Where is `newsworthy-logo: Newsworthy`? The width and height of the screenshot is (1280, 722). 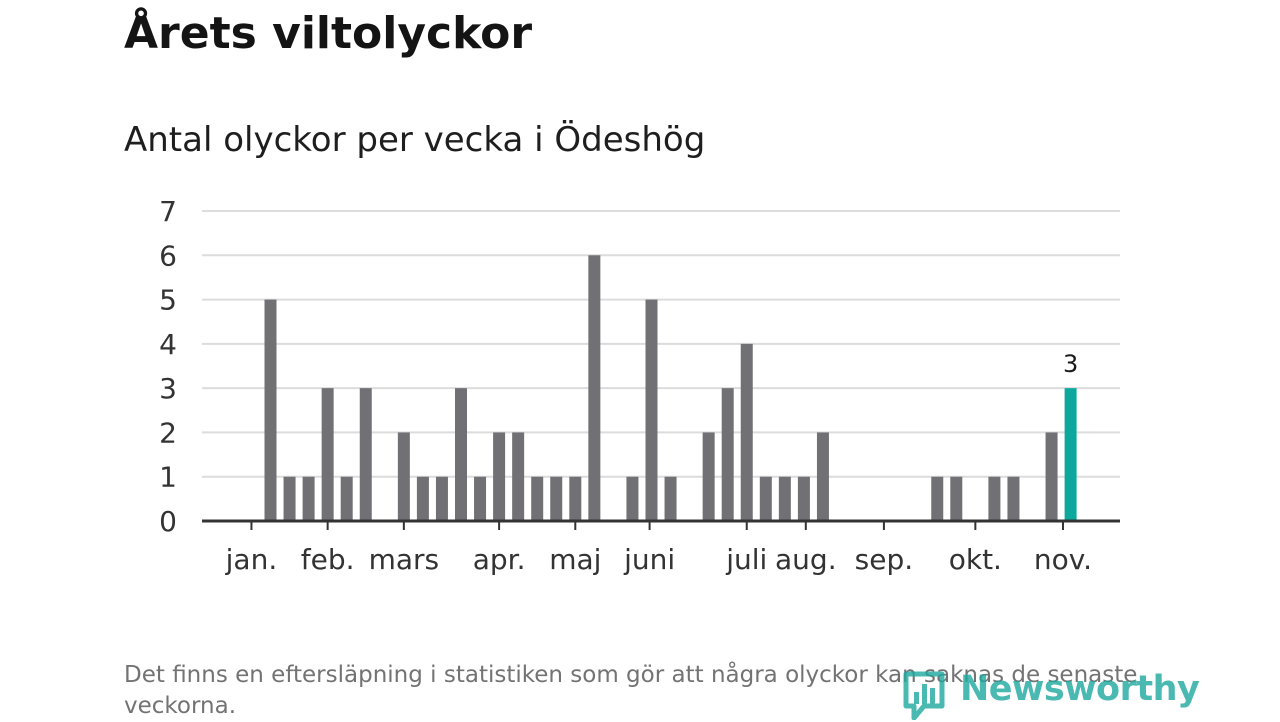 newsworthy-logo: Newsworthy is located at coordinates (1051, 694).